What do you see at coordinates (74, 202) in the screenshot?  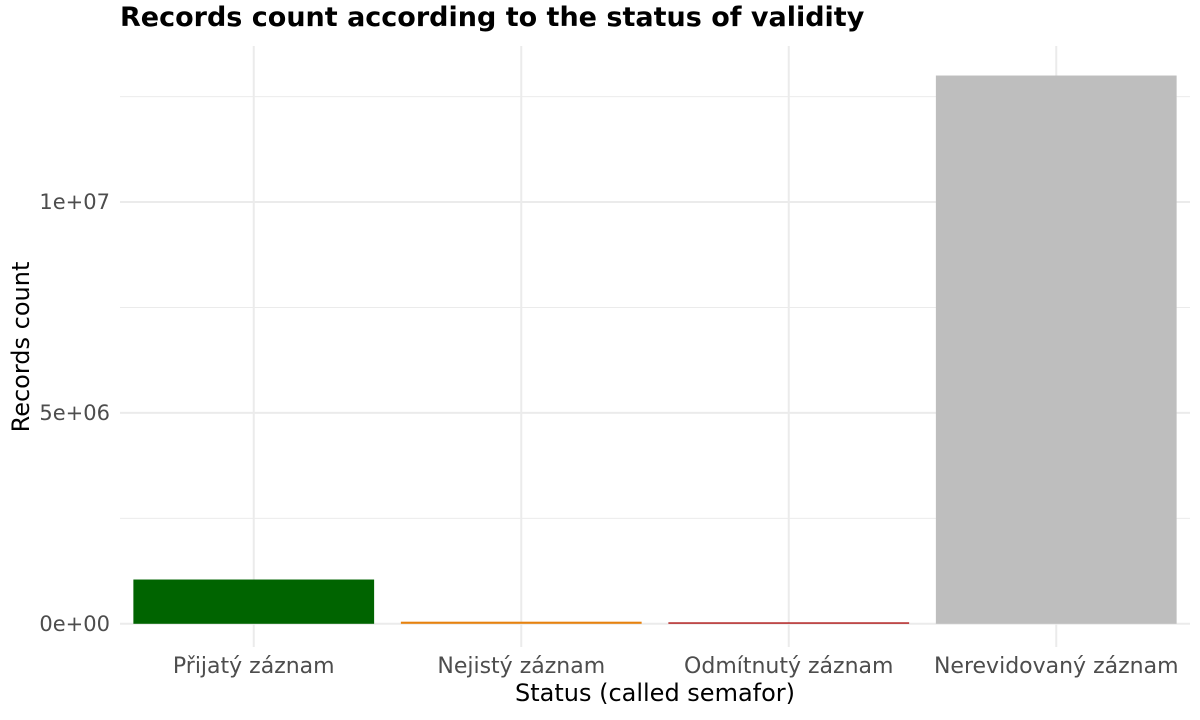 I see `y-tick-label: 1e+07` at bounding box center [74, 202].